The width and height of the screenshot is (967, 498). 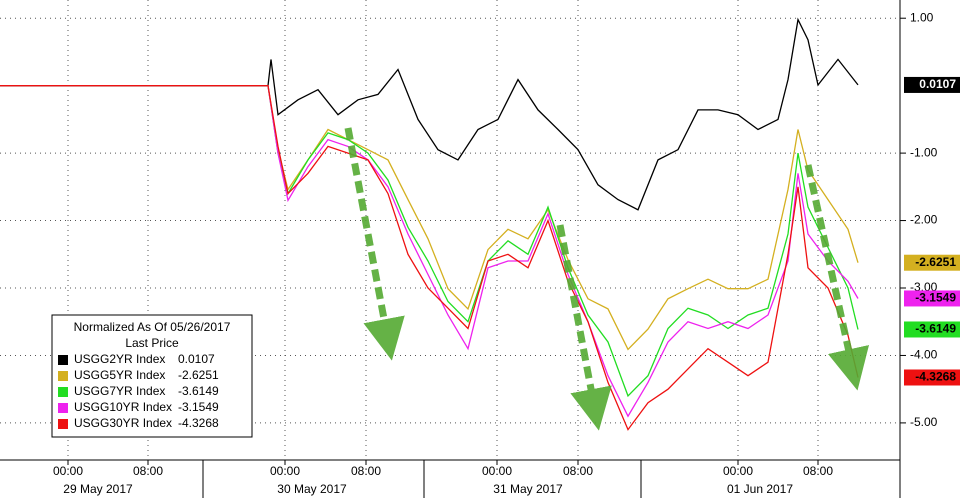 I want to click on legend-label: USGG10YR Index, so click(x=123, y=407).